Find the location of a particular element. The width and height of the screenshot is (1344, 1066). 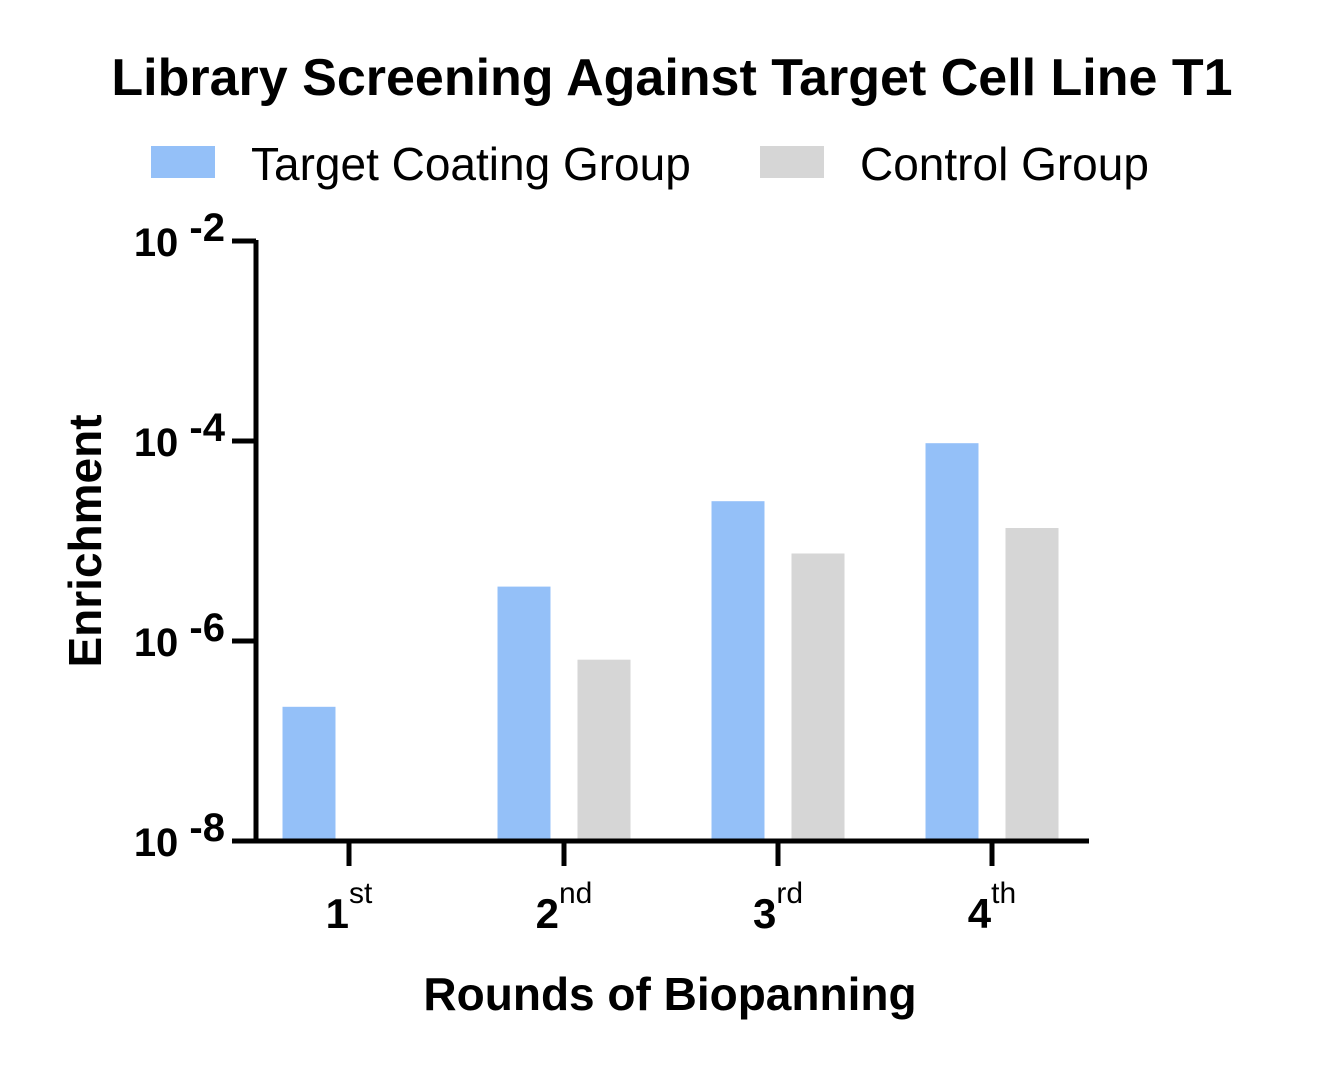

x-tick-label: 3rd is located at coordinates (778, 907).